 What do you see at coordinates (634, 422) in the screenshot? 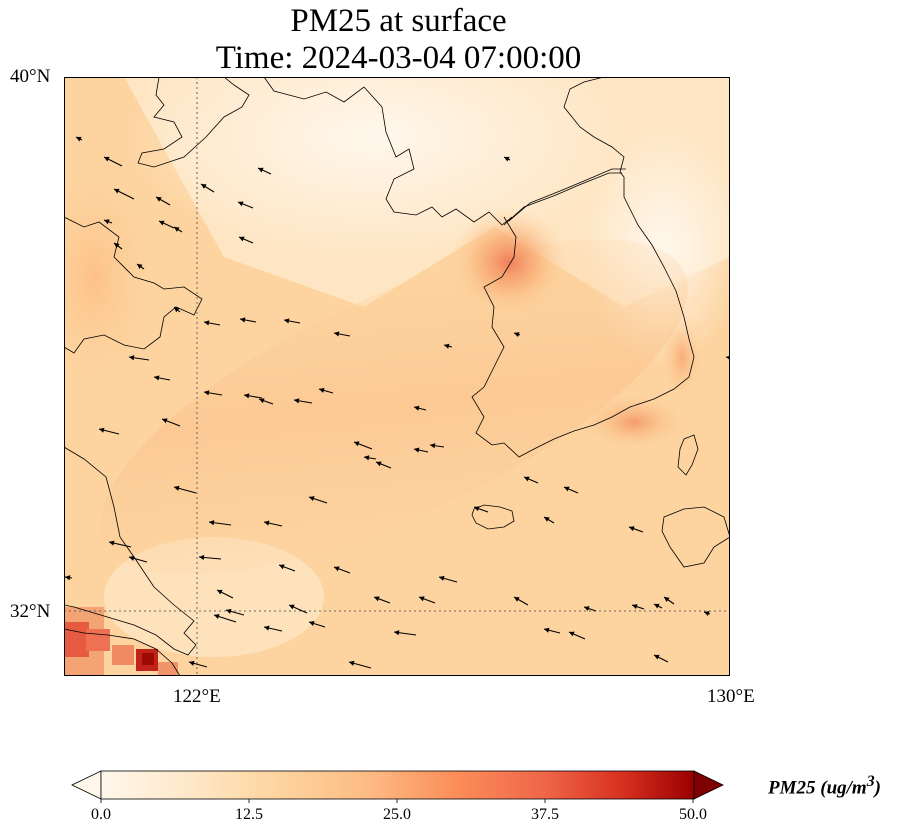
I see `pm25-hotspot-busan` at bounding box center [634, 422].